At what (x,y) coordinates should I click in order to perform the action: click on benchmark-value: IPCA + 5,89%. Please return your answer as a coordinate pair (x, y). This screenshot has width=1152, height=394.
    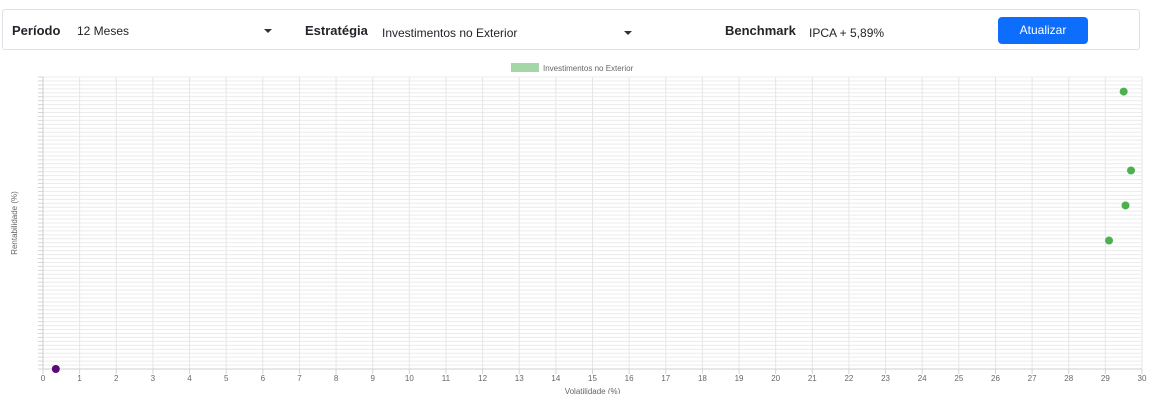
    Looking at the image, I should click on (847, 33).